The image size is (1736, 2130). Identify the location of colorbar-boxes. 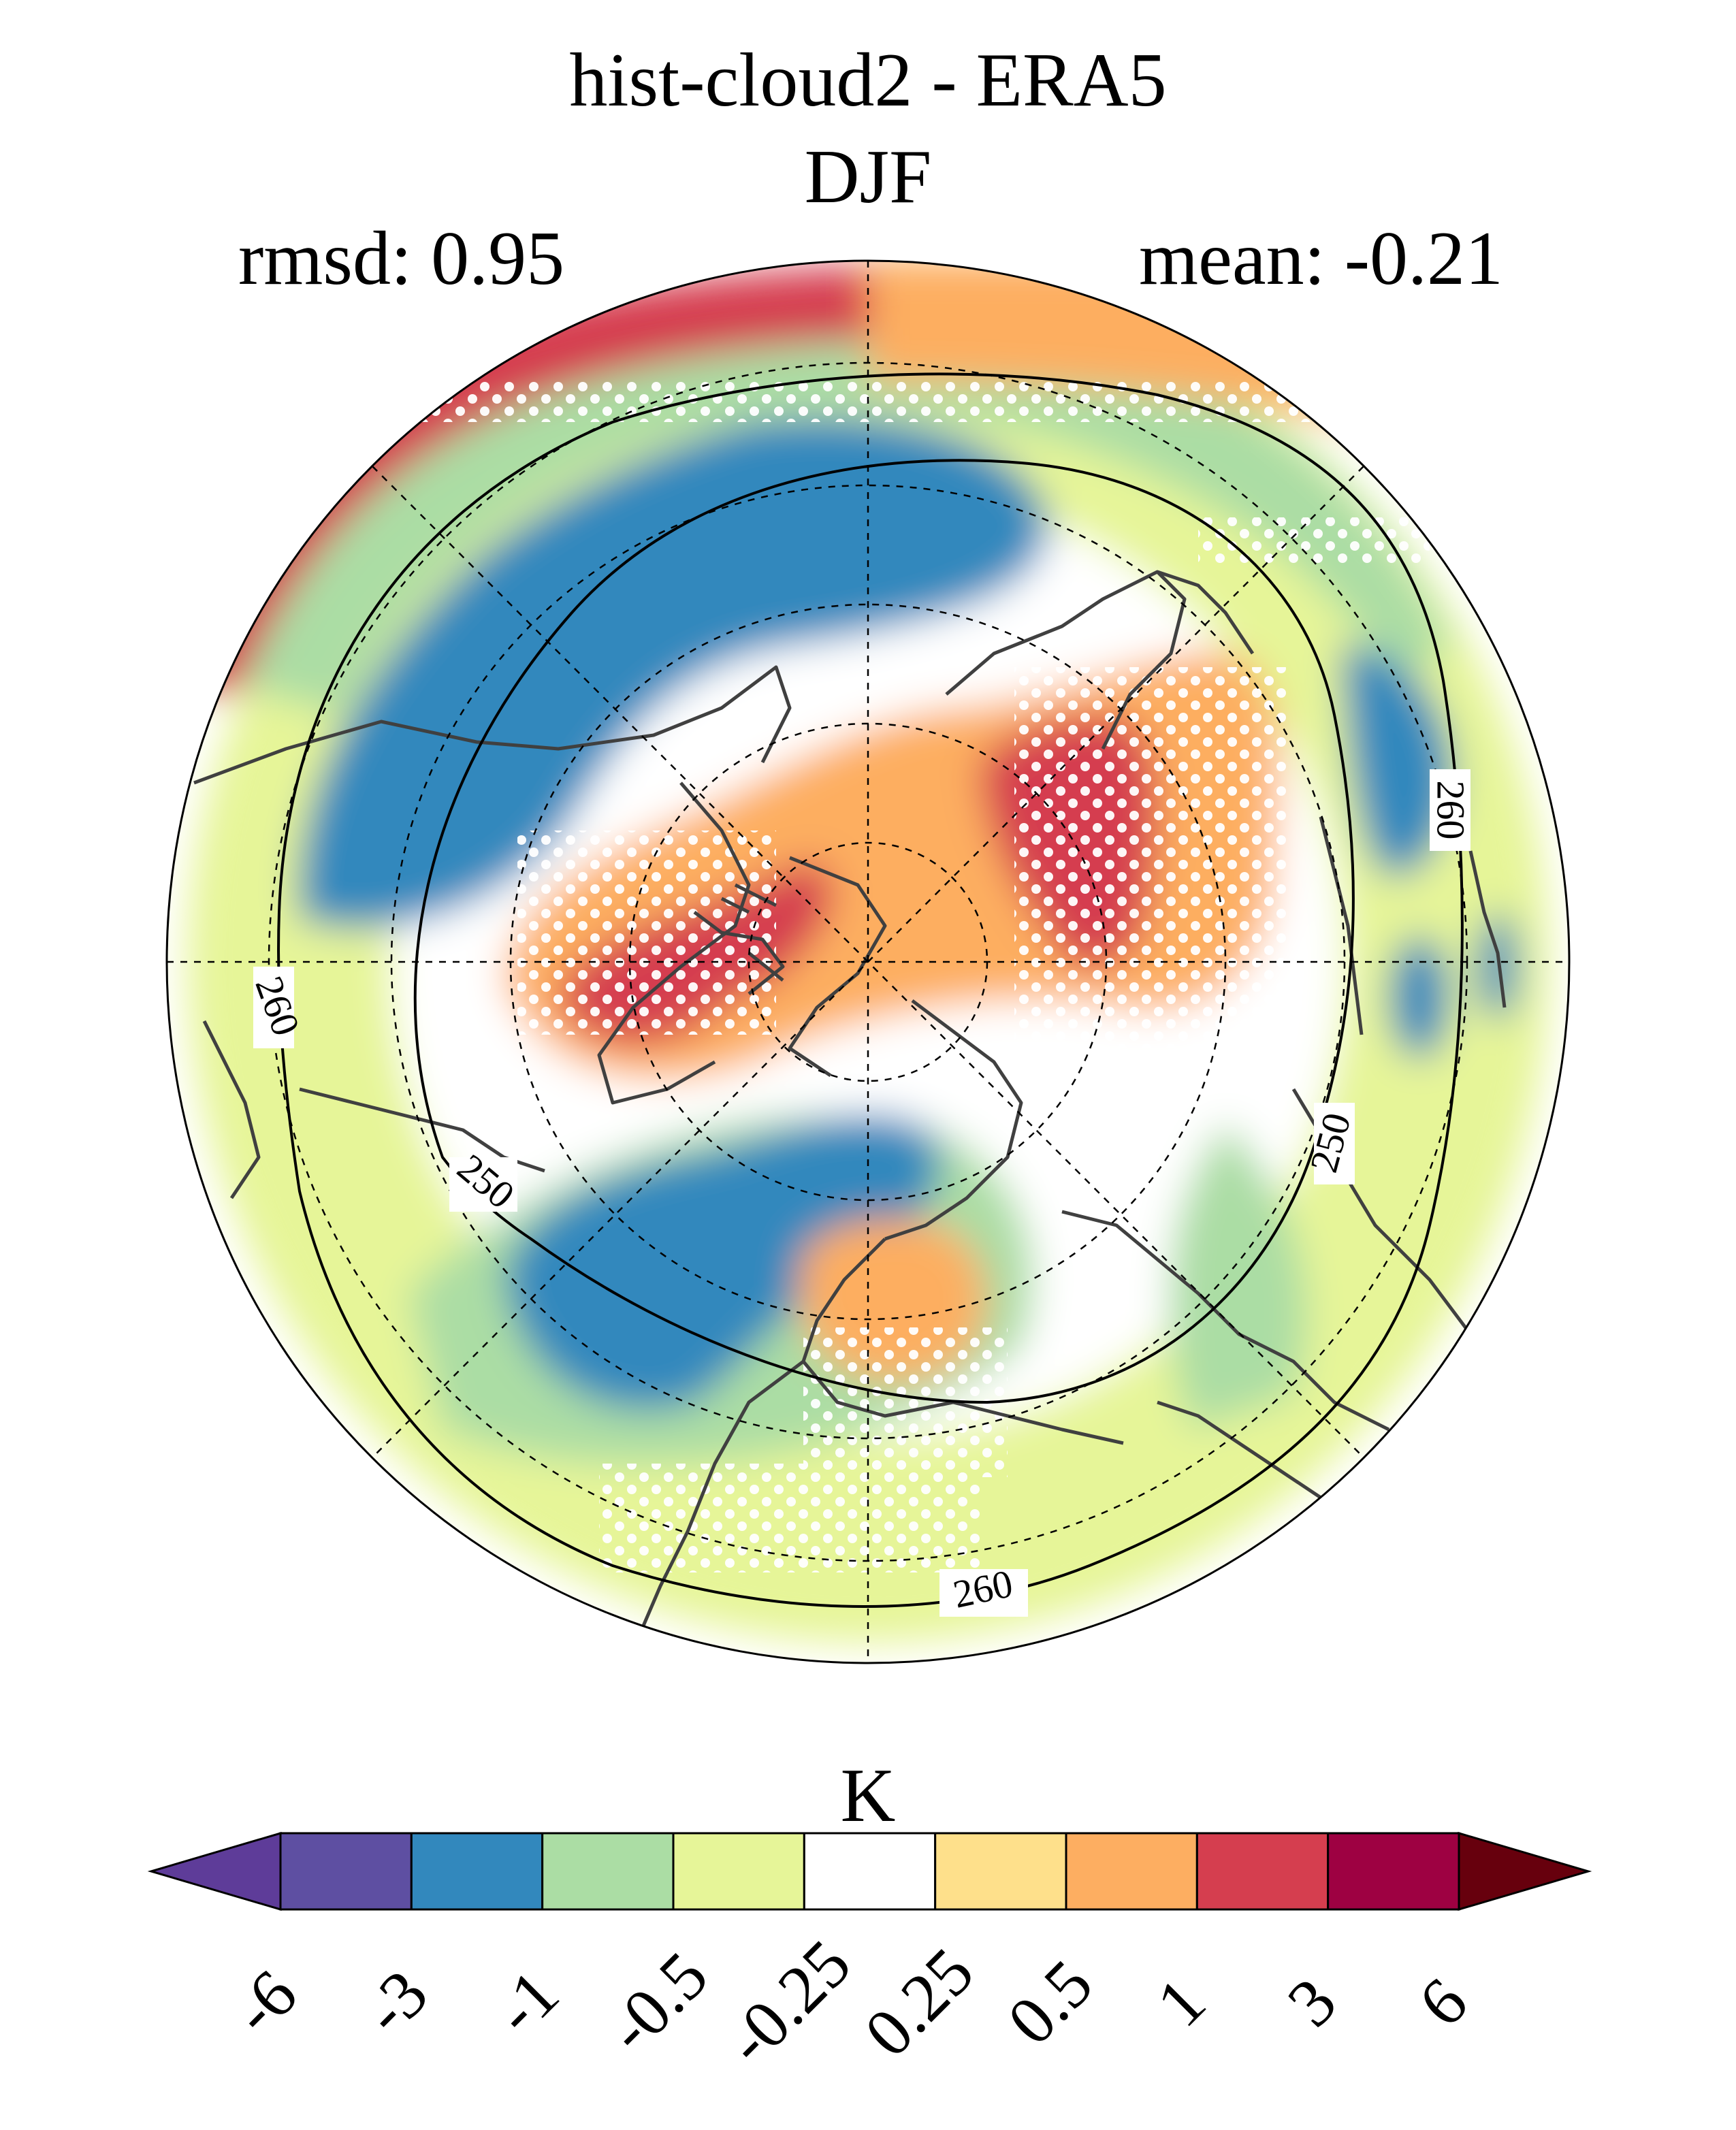
(869, 1871).